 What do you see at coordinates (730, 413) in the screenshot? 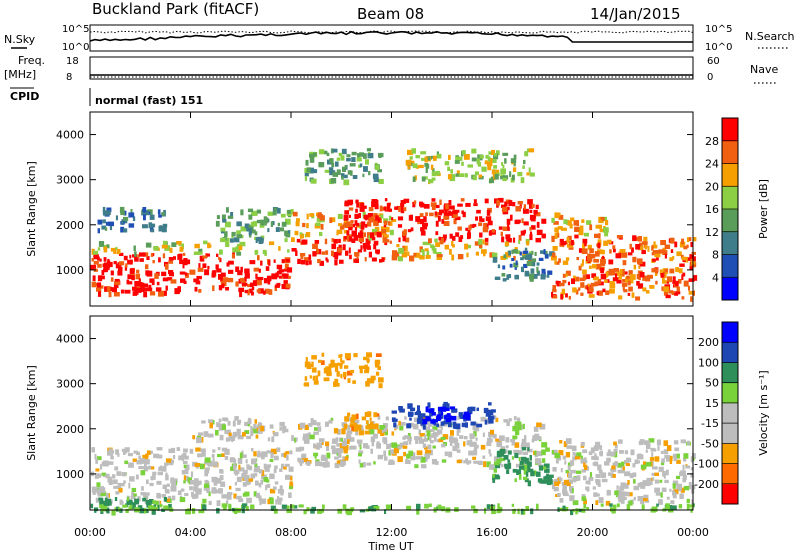
I see `colorbar-frame` at bounding box center [730, 413].